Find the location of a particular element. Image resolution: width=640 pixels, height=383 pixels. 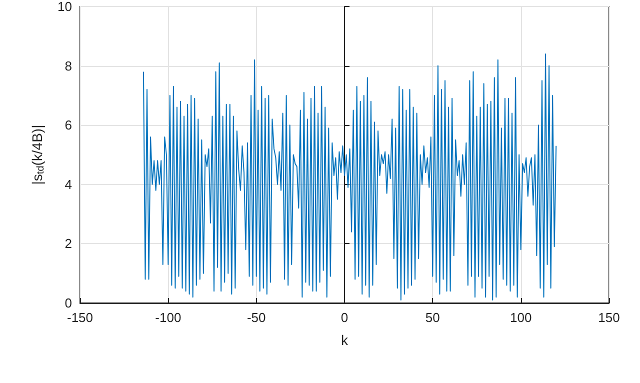

x-axis-title: k is located at coordinates (345, 340).